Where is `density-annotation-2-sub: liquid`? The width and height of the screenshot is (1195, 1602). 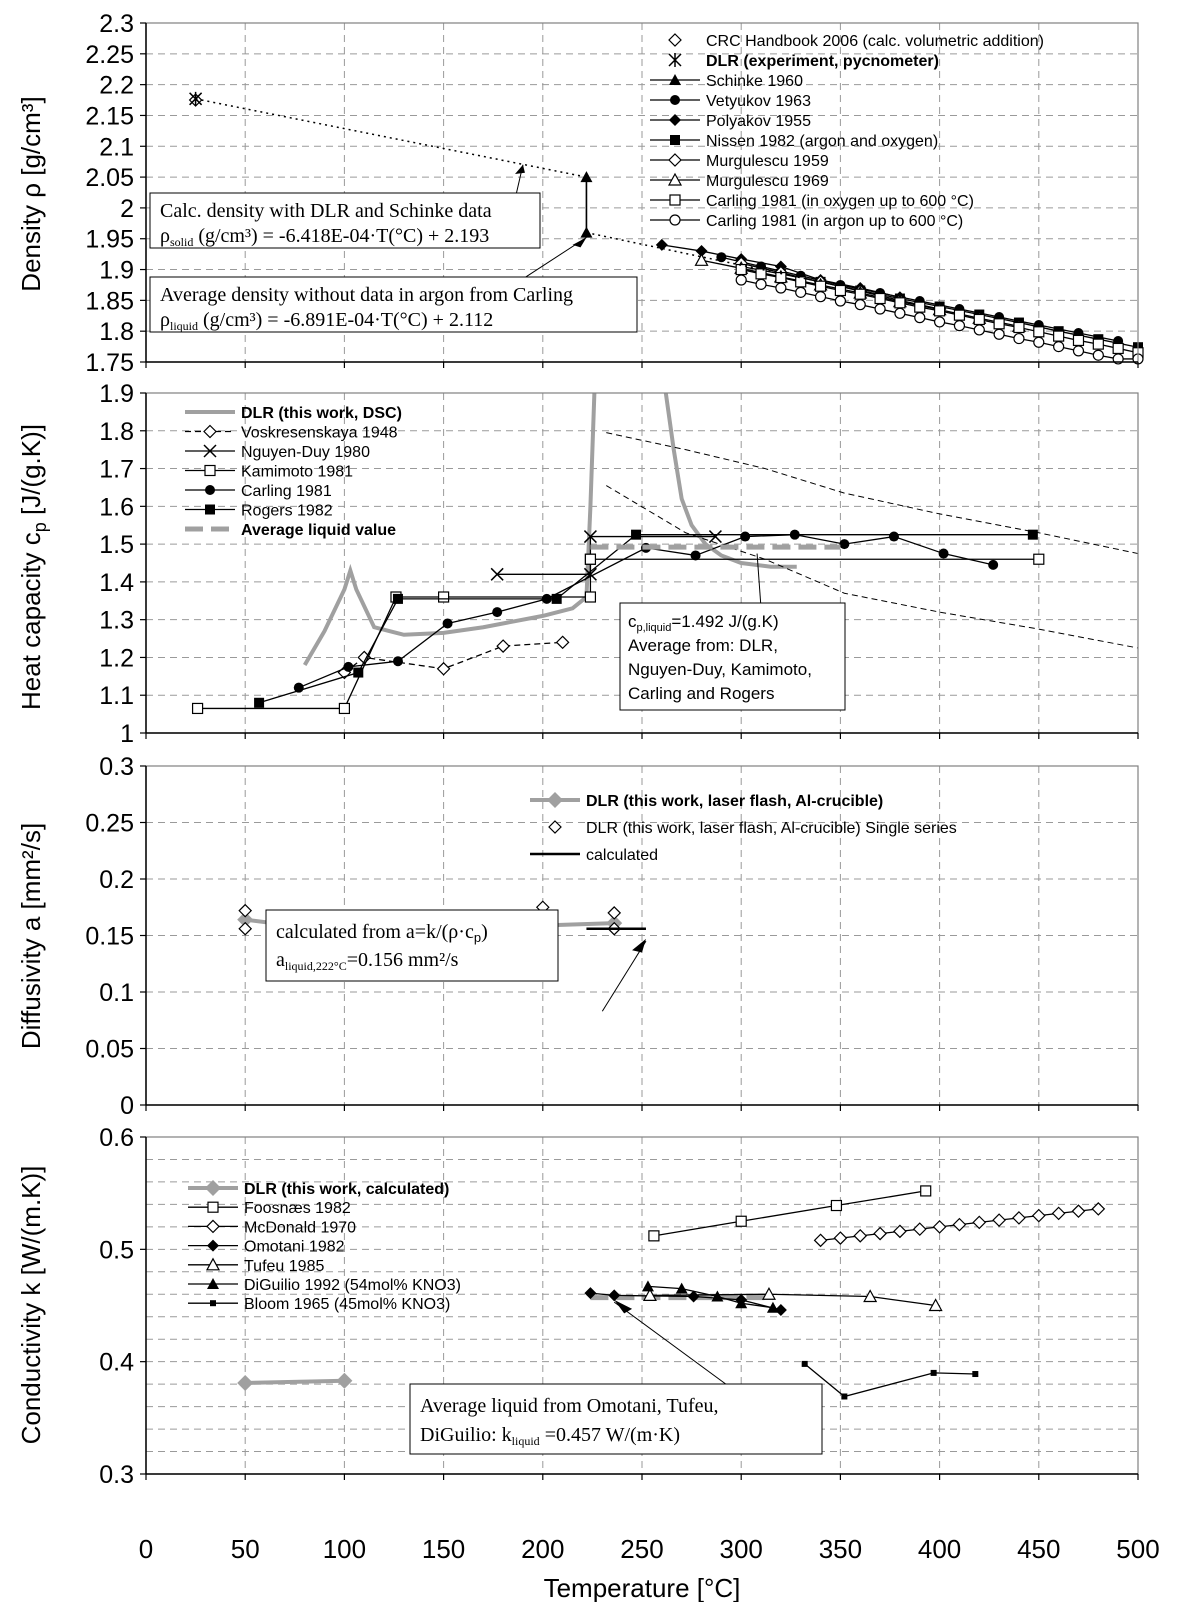
density-annotation-2-sub: liquid is located at coordinates (184, 326).